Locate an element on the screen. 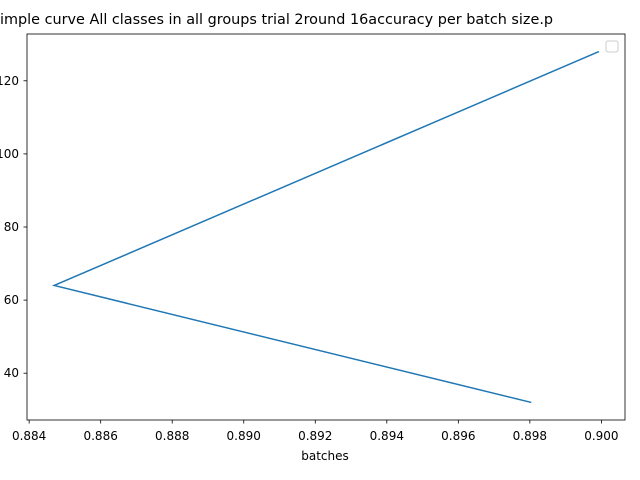 The width and height of the screenshot is (640, 480). legend-box is located at coordinates (612, 46).